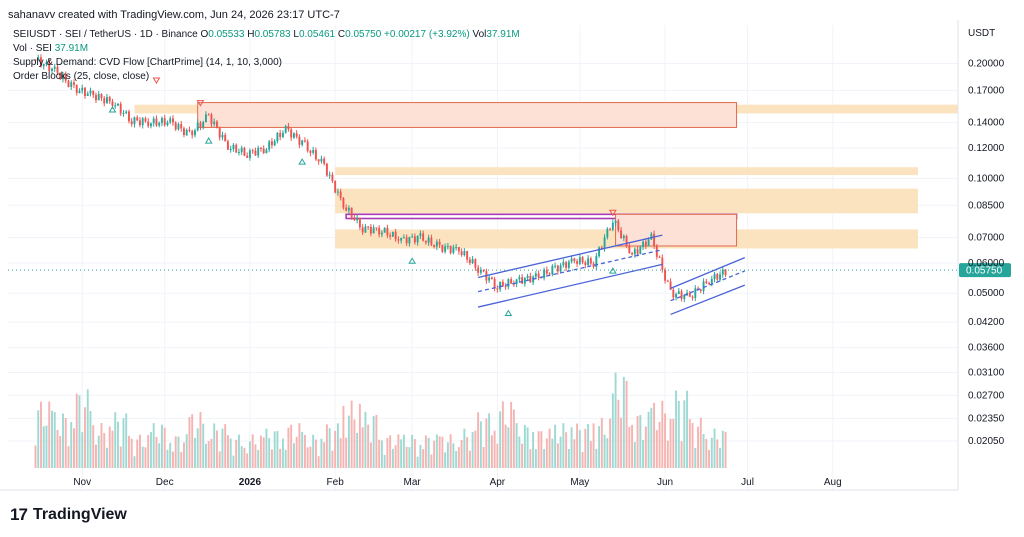 The image size is (1024, 537). What do you see at coordinates (570, 285) in the screenshot?
I see `channel-lower` at bounding box center [570, 285].